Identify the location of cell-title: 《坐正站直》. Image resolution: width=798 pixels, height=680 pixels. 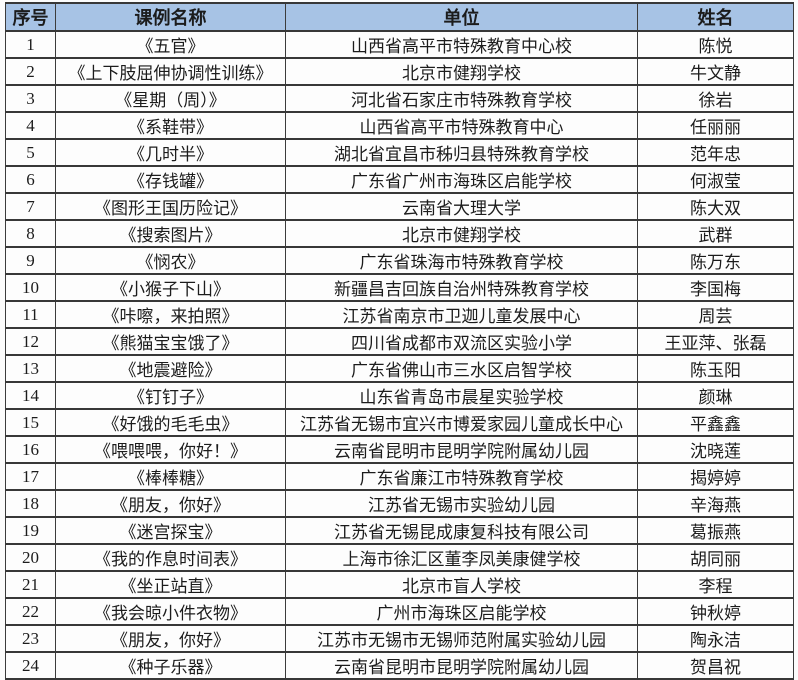
(170, 584).